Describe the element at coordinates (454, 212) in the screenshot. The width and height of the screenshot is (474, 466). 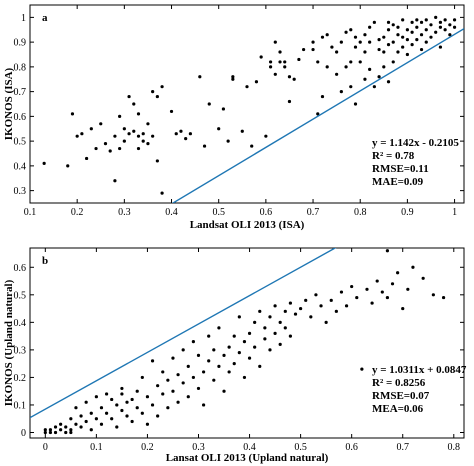
I see `x-tick-label: 1` at that location.